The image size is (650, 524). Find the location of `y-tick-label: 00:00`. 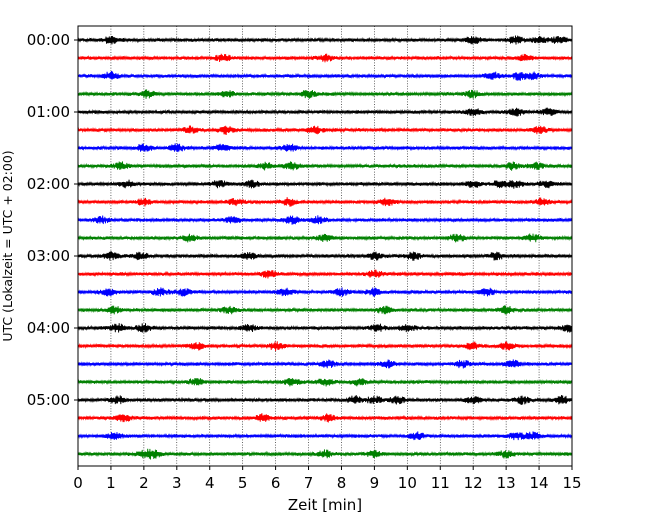

y-tick-label: 00:00 is located at coordinates (48, 40).